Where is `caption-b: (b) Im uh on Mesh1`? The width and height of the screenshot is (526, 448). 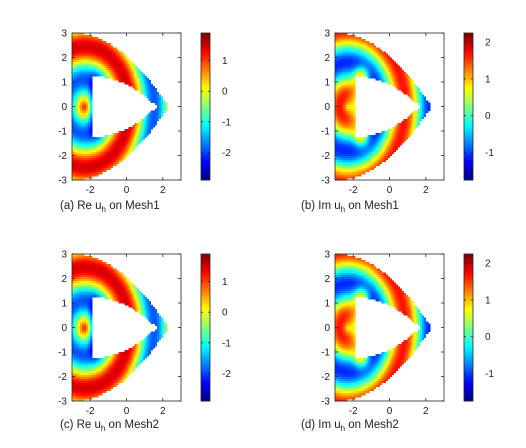
caption-b: (b) Im uh on Mesh1 is located at coordinates (350, 206).